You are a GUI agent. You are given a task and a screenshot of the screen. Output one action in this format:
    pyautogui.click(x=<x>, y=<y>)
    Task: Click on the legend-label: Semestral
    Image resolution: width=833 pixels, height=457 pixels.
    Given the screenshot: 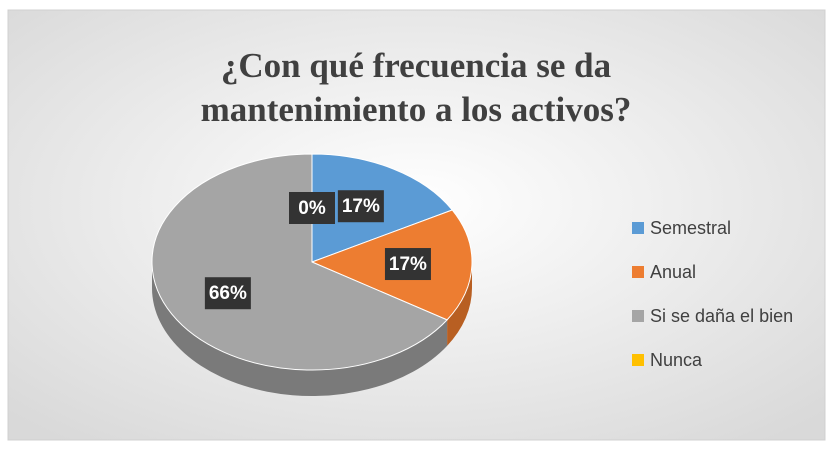 What is the action you would take?
    pyautogui.click(x=690, y=228)
    